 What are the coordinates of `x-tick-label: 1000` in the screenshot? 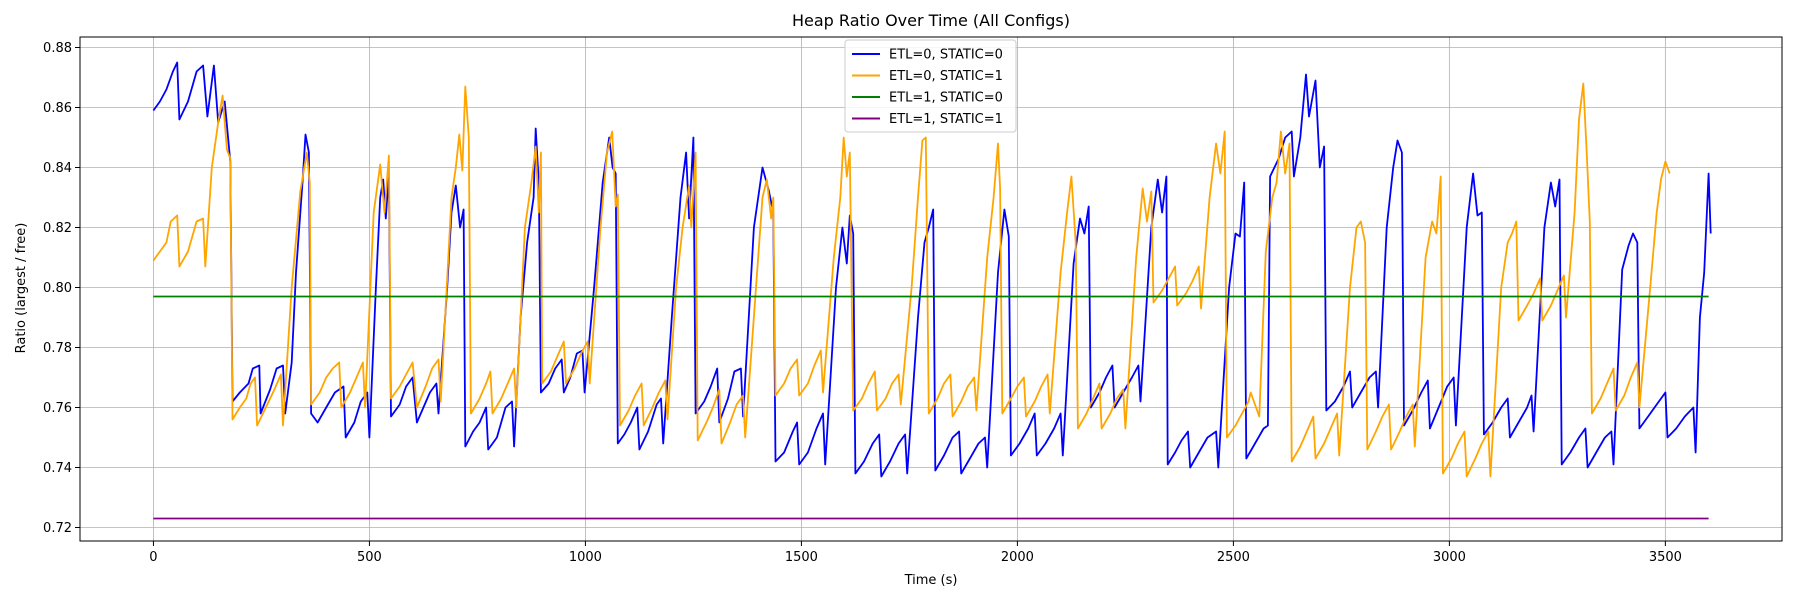 It's located at (585, 557).